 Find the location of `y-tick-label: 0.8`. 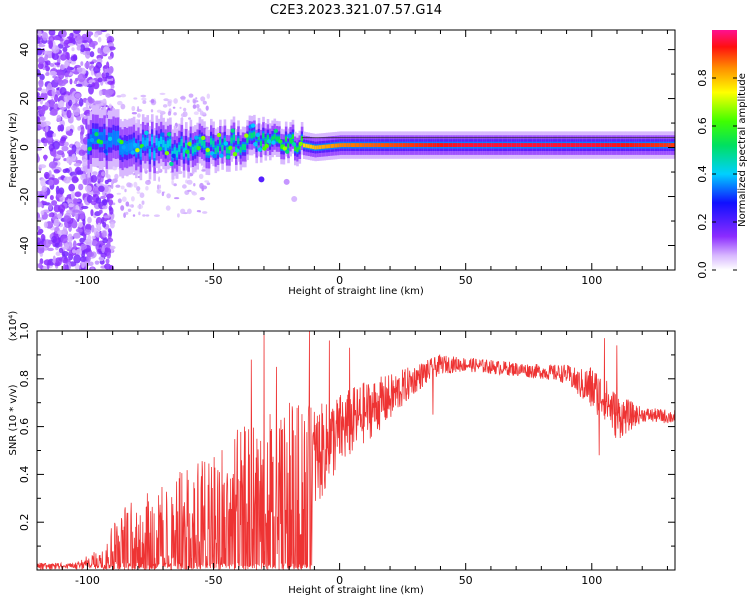

y-tick-label: 0.8 is located at coordinates (24, 379).